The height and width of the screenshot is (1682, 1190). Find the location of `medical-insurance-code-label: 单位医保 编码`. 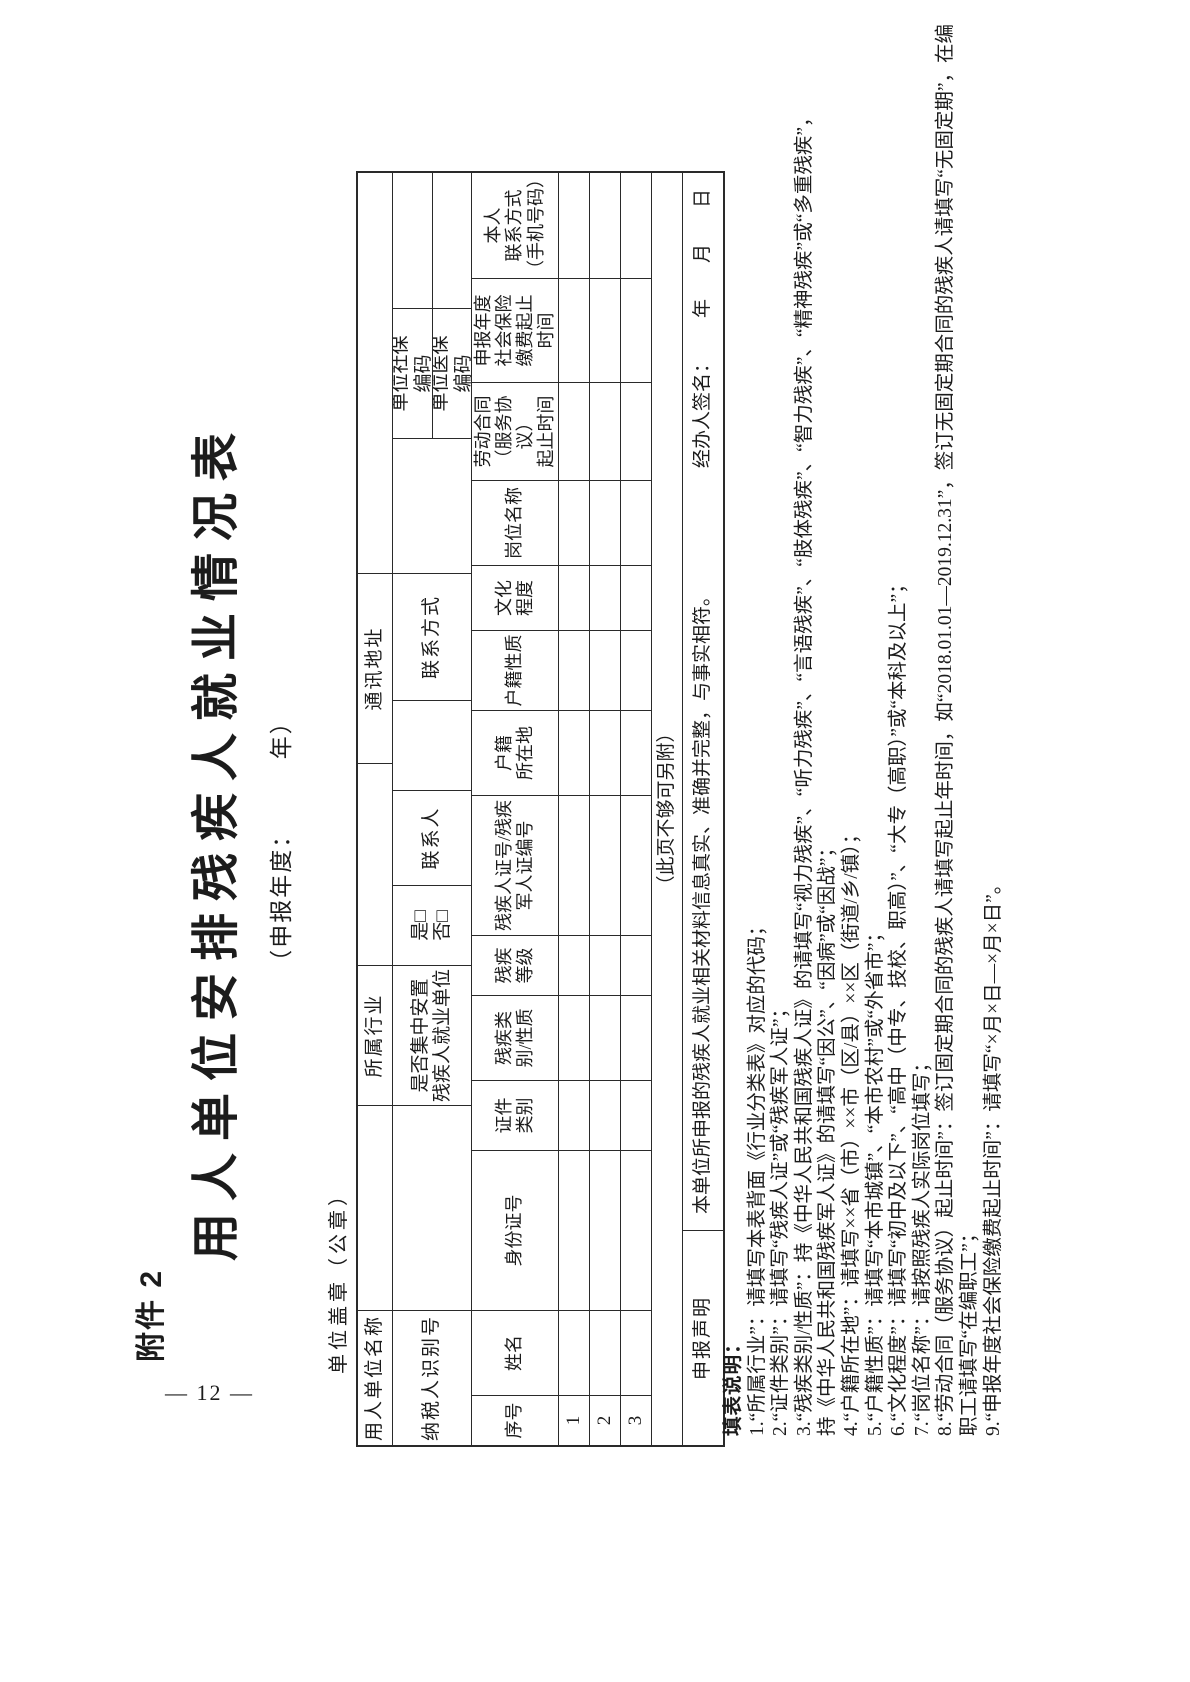

medical-insurance-code-label: 单位医保 编码 is located at coordinates (452, 373).